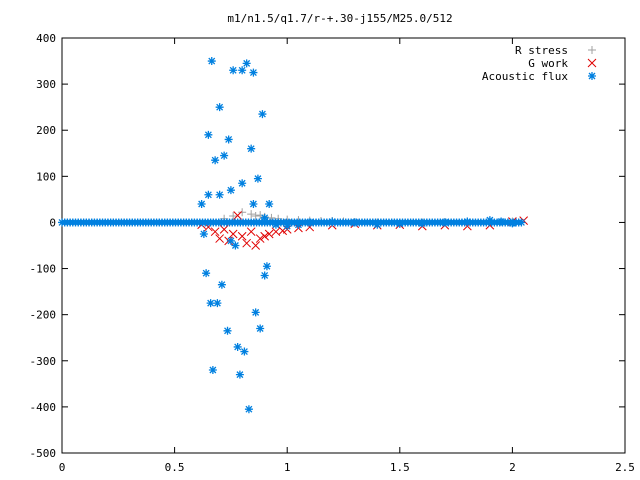  I want to click on y-tick-label: -100, so click(43, 269).